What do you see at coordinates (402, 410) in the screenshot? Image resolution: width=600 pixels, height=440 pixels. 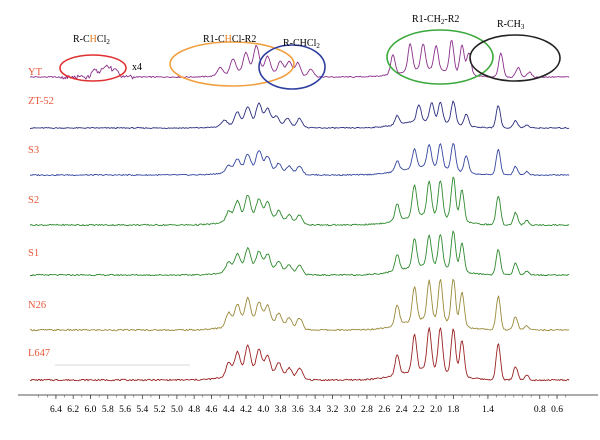 I see `x-tick-label: 2.4` at bounding box center [402, 410].